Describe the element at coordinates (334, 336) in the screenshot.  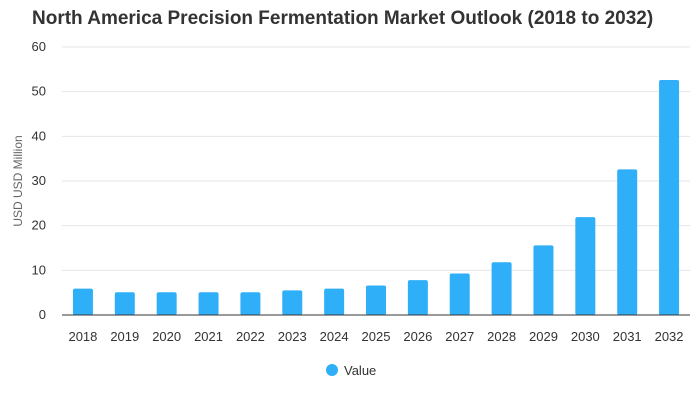
I see `x-tick-label: 2024` at that location.